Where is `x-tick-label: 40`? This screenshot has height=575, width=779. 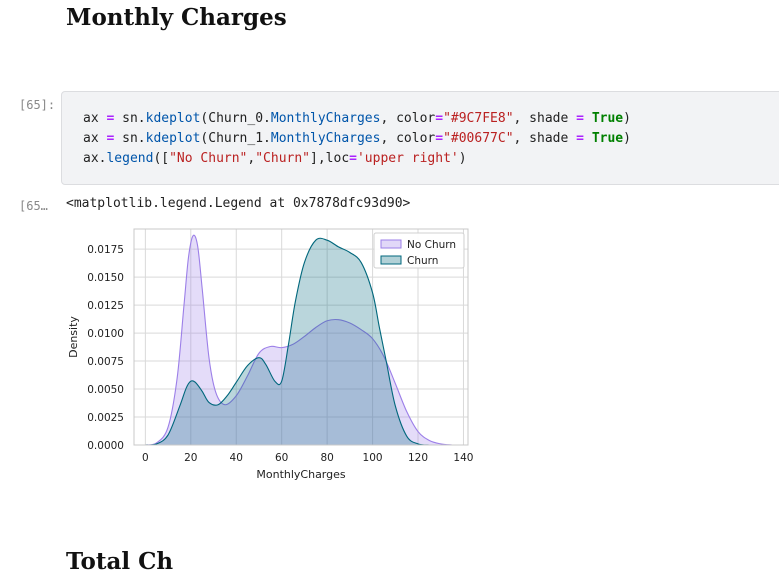 x-tick-label: 40 is located at coordinates (236, 458).